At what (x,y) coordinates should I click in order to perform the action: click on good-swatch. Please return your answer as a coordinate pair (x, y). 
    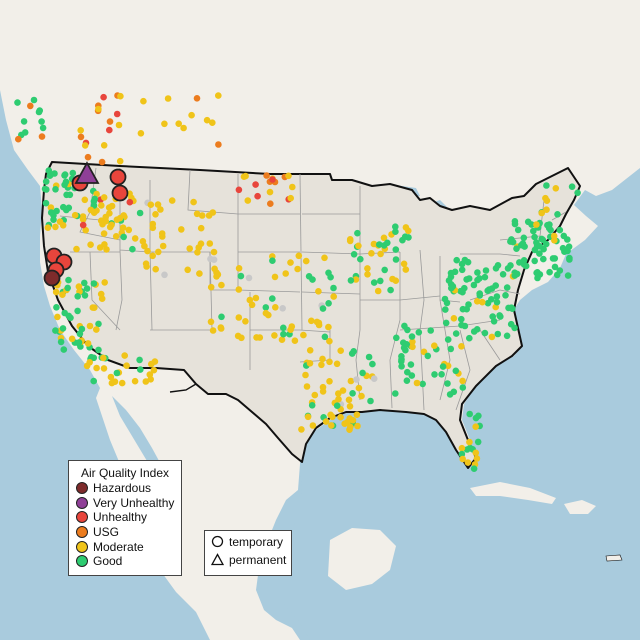
    Looking at the image, I should click on (82, 561).